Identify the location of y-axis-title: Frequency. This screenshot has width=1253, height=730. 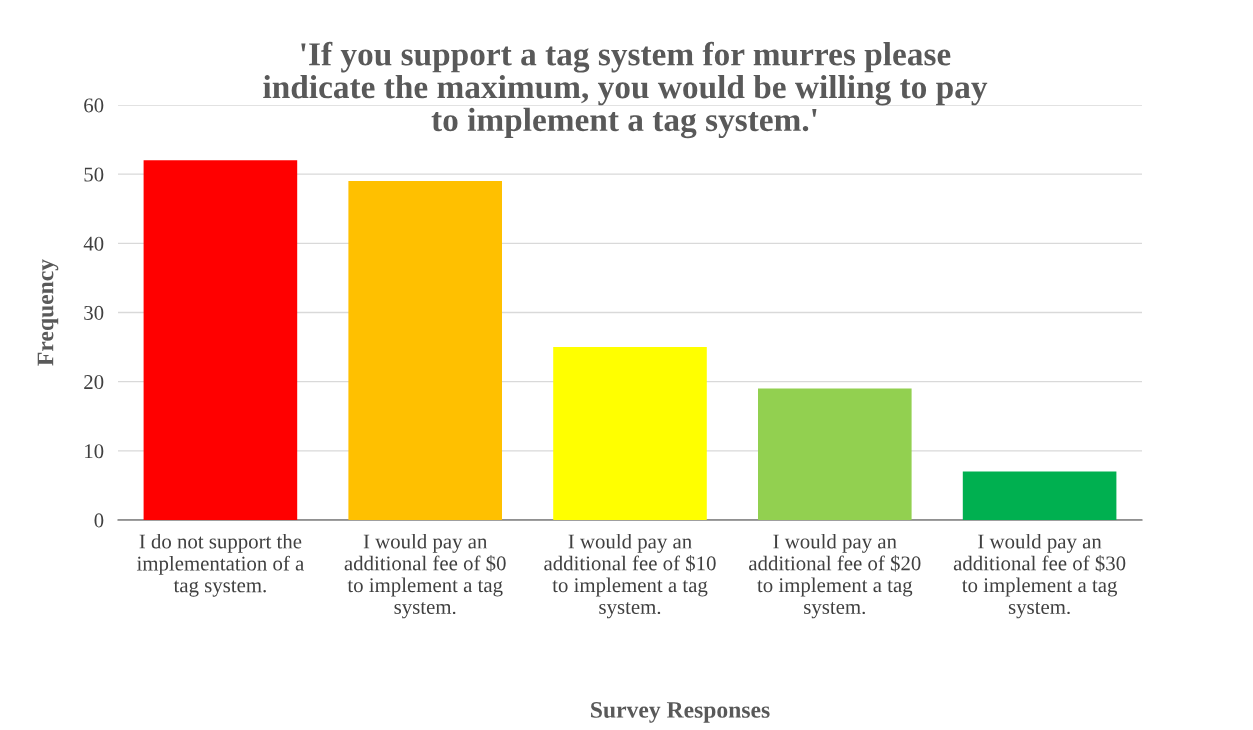
(48, 312).